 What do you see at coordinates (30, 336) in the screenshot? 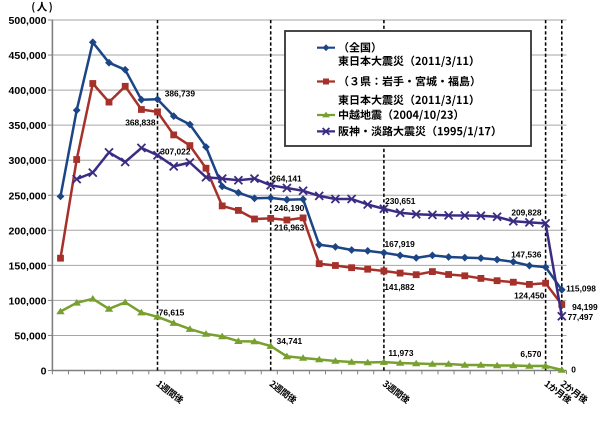
I see `svg-text: 50,000` at bounding box center [30, 336].